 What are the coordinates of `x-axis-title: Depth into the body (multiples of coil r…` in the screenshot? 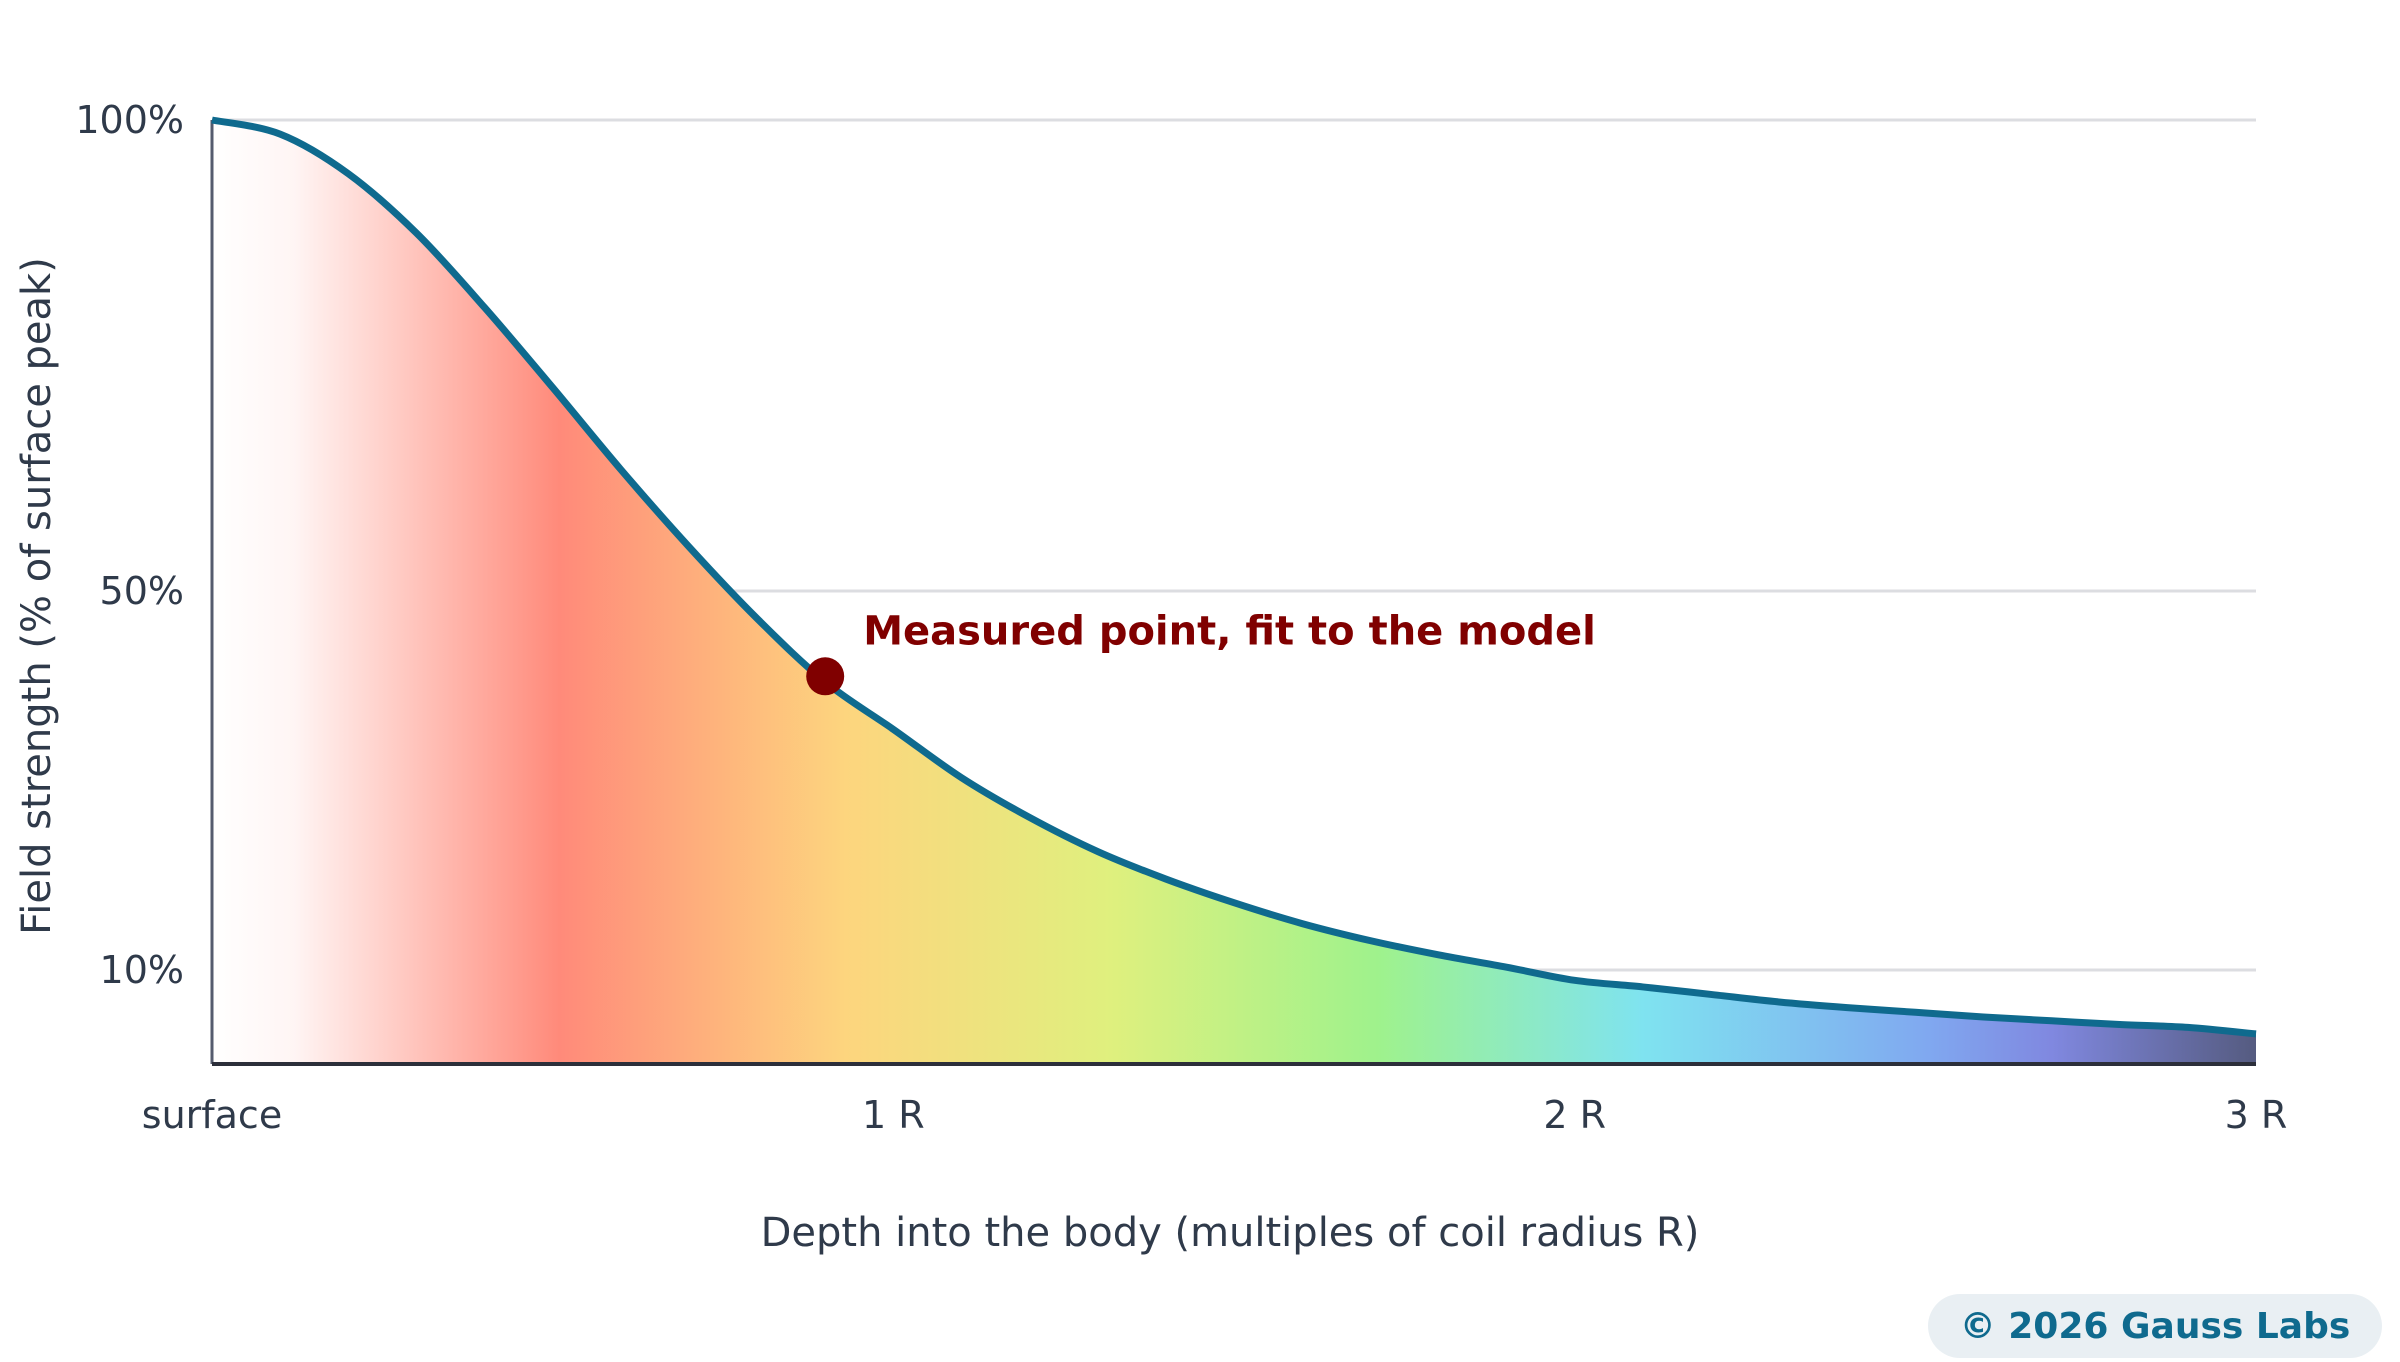 It's located at (1230, 1233).